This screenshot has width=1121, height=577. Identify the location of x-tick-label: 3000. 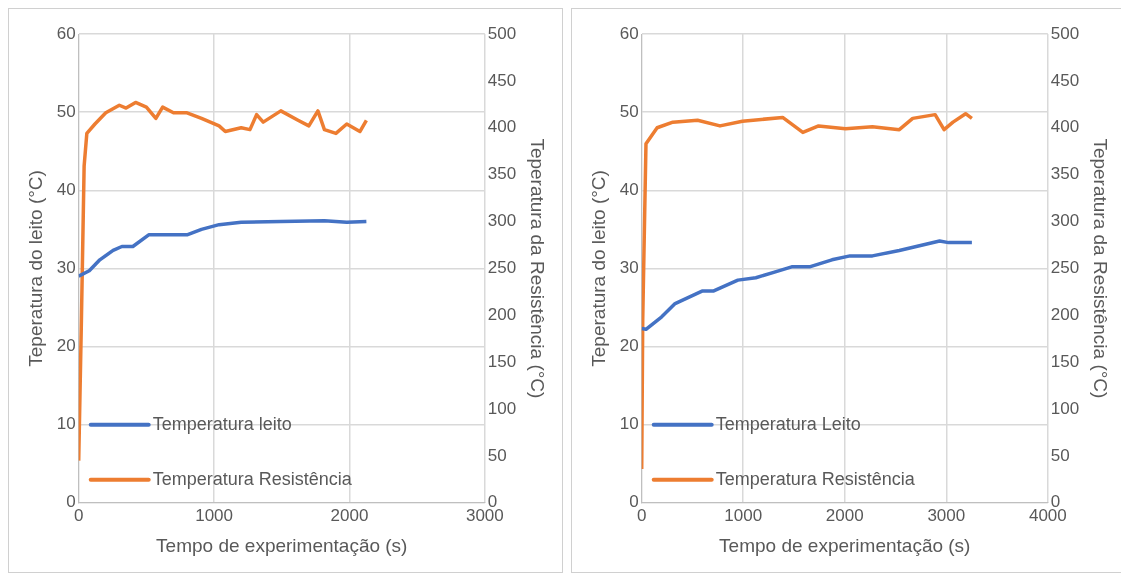
(946, 515).